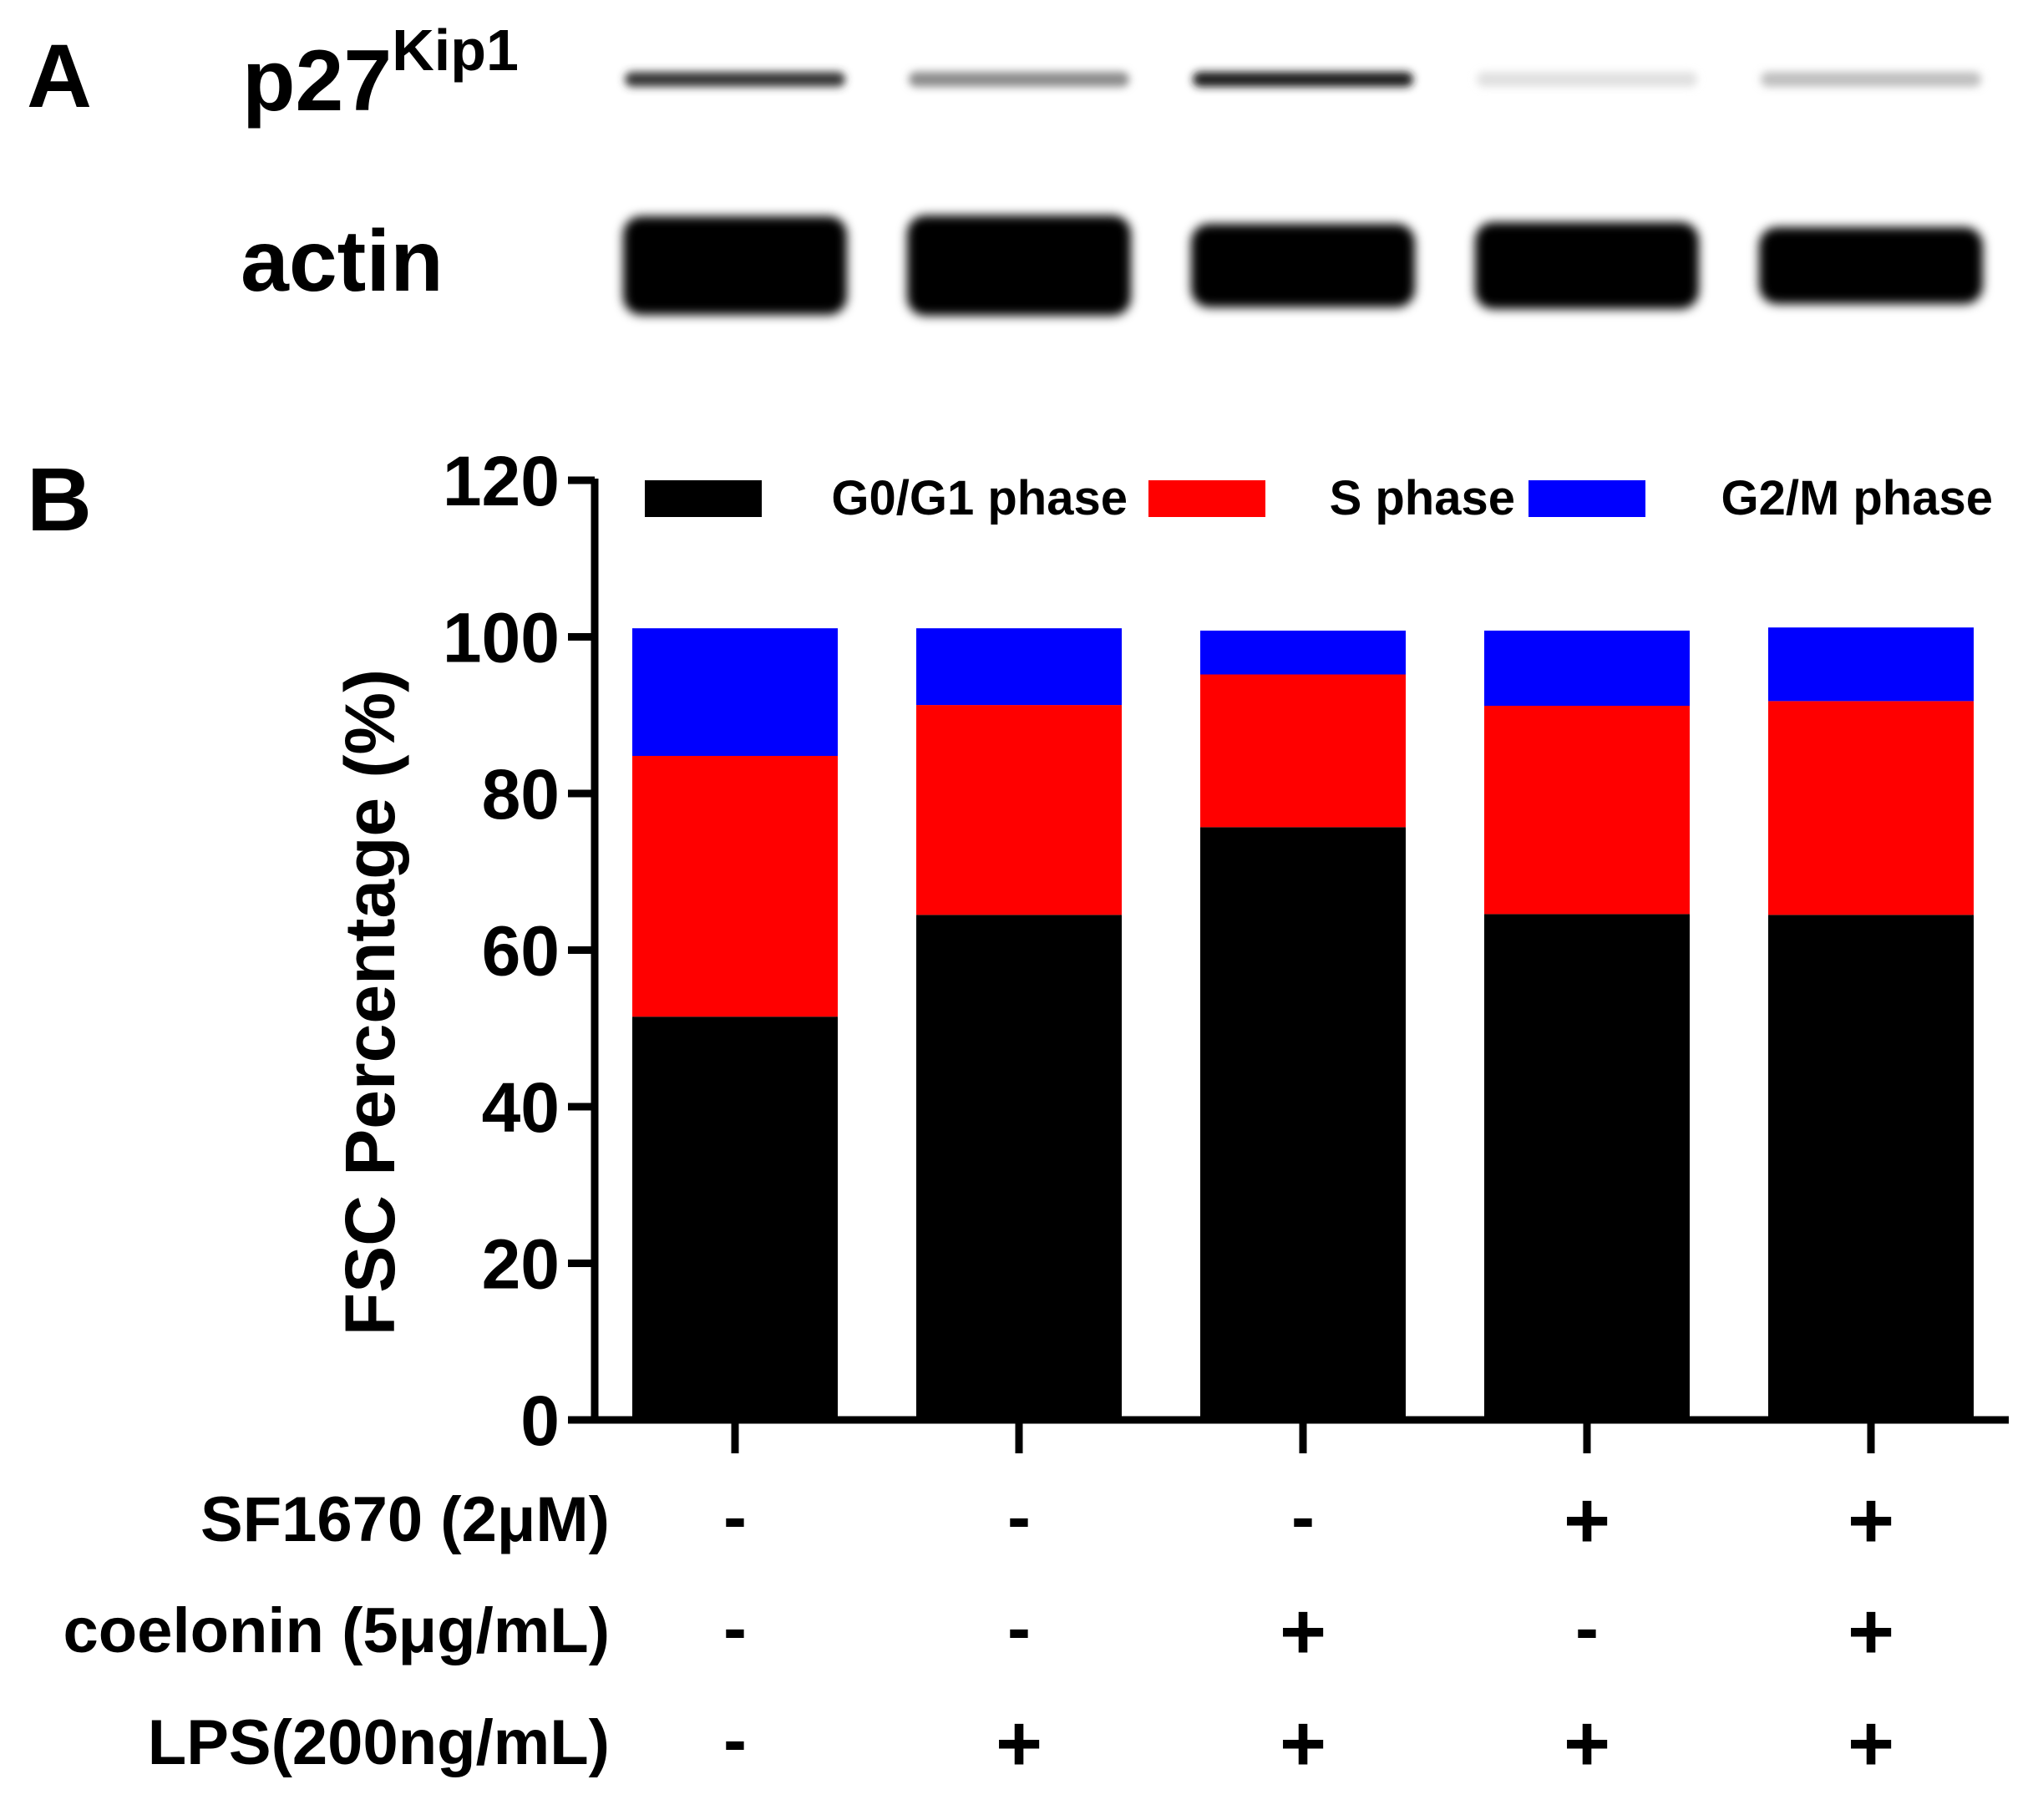 The height and width of the screenshot is (1820, 2038). I want to click on y-tick-label: 80, so click(521, 795).